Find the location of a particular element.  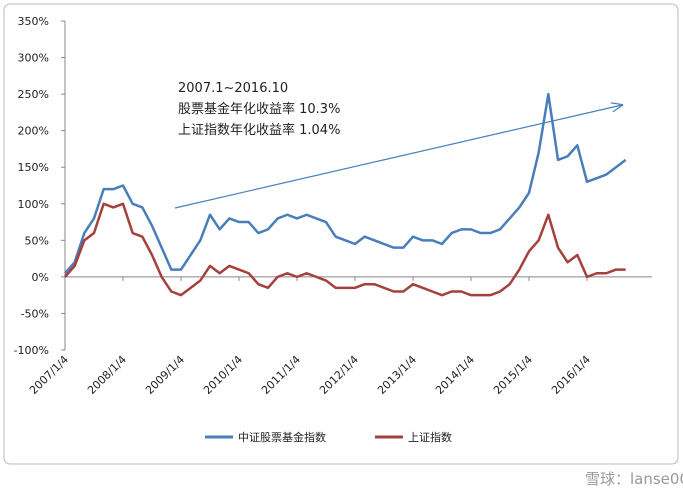

y-tick-label: -100% is located at coordinates (31, 350).